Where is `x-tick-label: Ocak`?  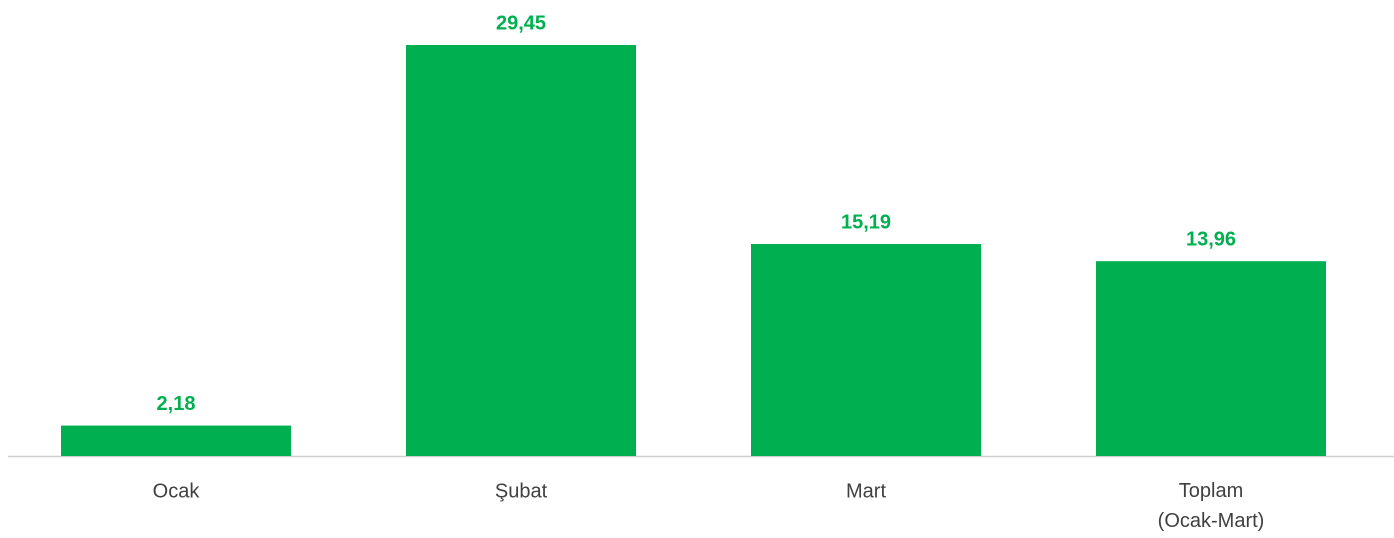
x-tick-label: Ocak is located at coordinates (177, 491).